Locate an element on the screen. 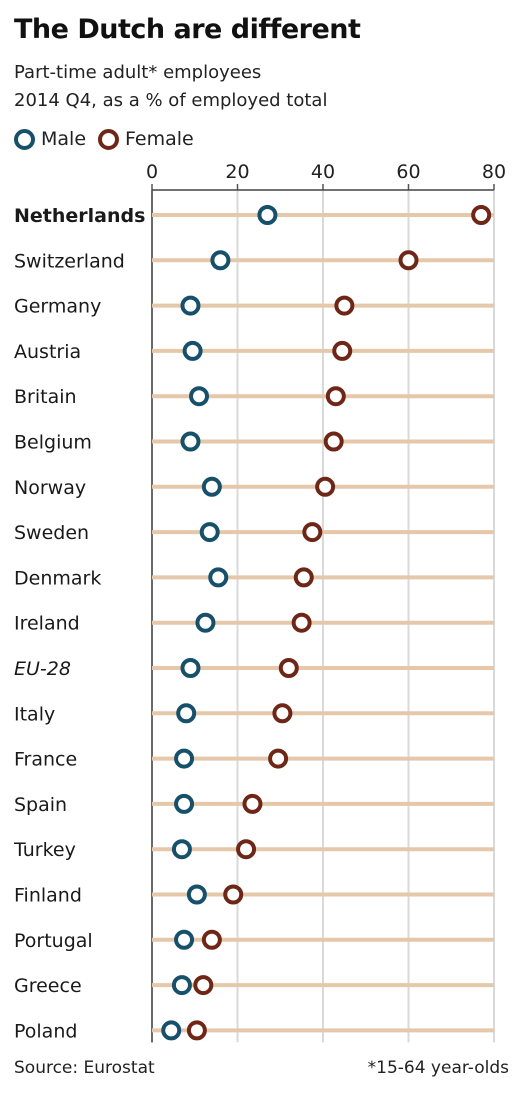 The width and height of the screenshot is (525, 1098). category-label: Poland is located at coordinates (45, 1031).